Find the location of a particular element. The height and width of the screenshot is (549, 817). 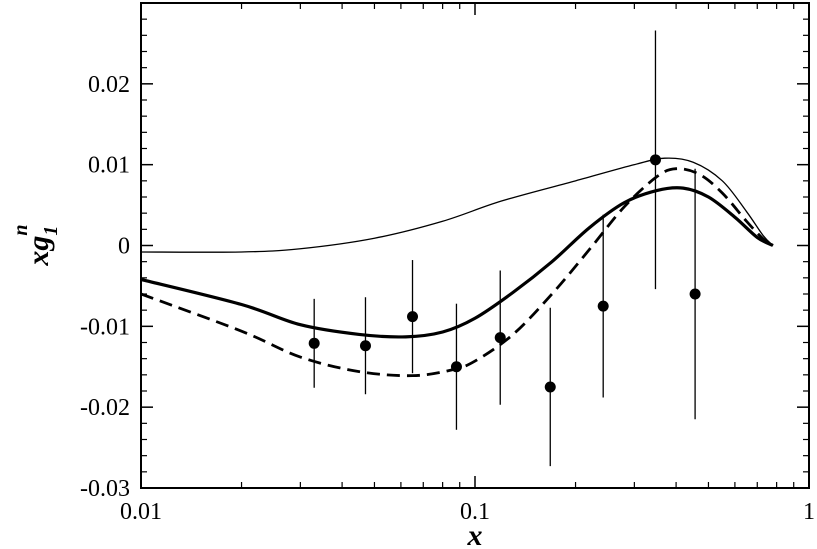

y-axis-label-main: xg is located at coordinates (38, 251).